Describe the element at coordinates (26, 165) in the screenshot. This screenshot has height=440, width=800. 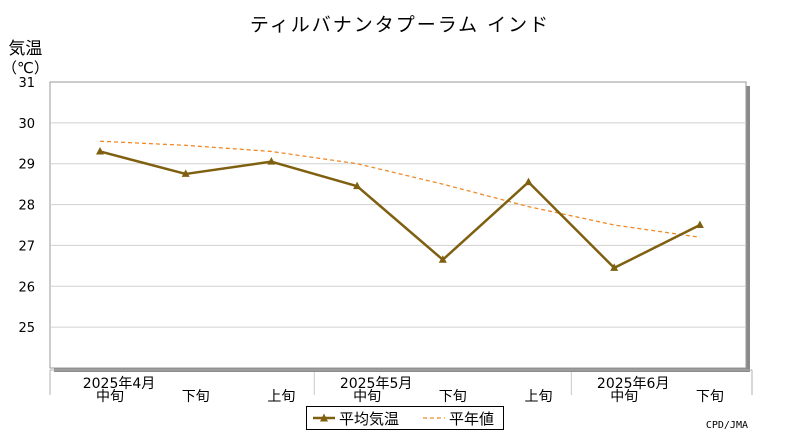
I see `y-tick-label: 29` at that location.